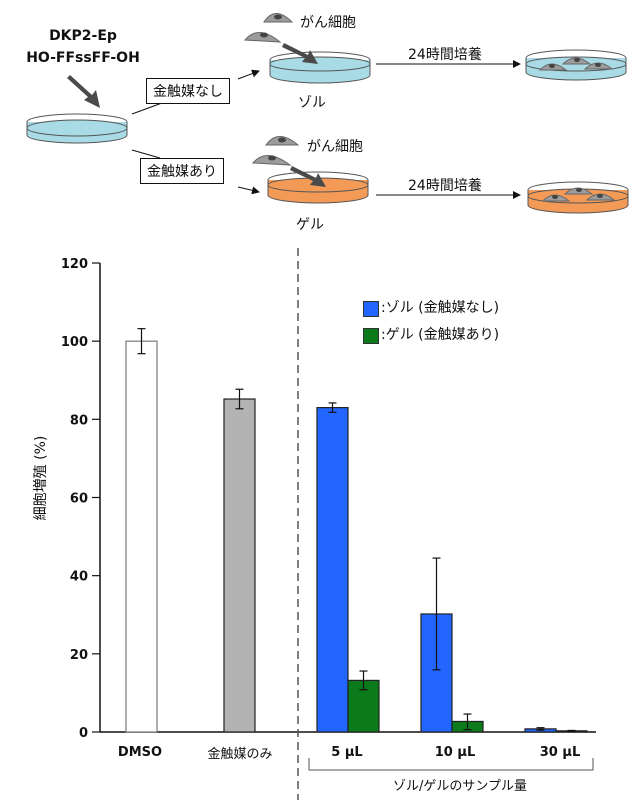 This screenshot has width=640, height=808. What do you see at coordinates (332, 570) in the screenshot?
I see `bar-sol` at bounding box center [332, 570].